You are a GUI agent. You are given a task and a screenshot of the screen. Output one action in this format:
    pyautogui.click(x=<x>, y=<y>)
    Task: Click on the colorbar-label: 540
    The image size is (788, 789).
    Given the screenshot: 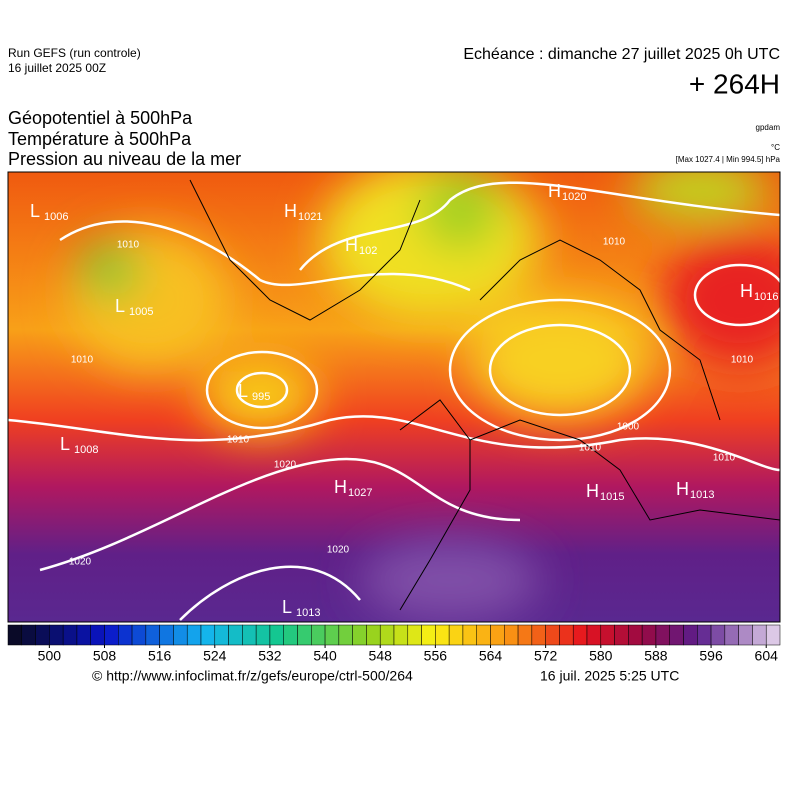 What is the action you would take?
    pyautogui.click(x=325, y=656)
    